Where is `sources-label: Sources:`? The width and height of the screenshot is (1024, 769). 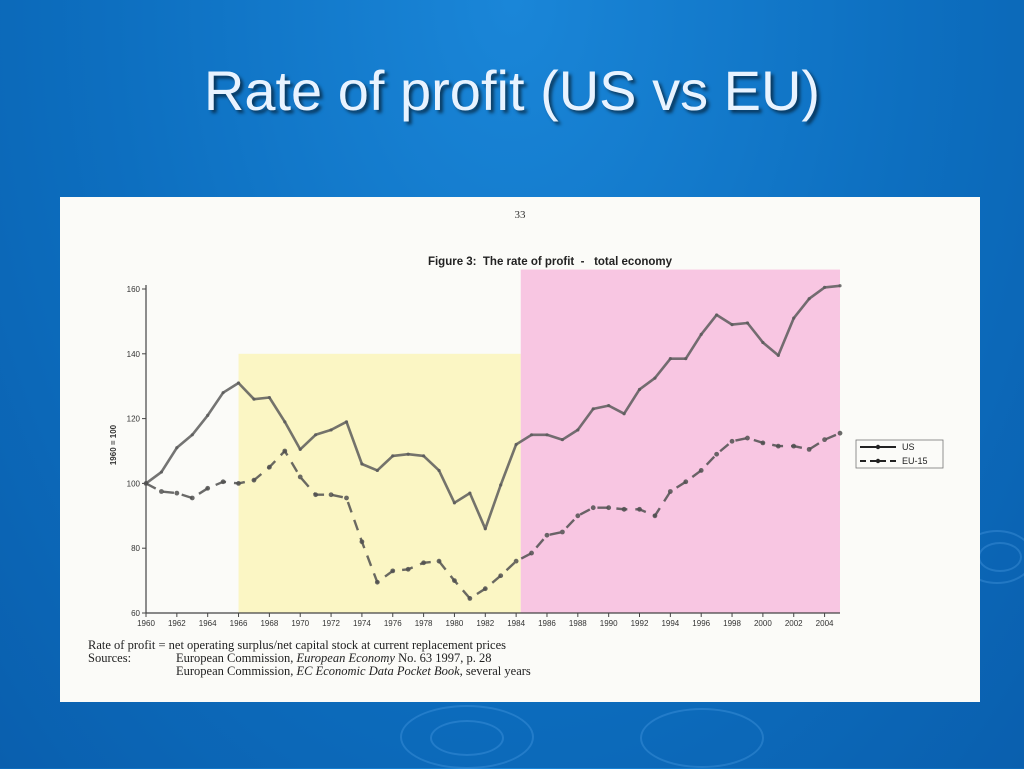
sources-label: Sources: is located at coordinates (110, 658).